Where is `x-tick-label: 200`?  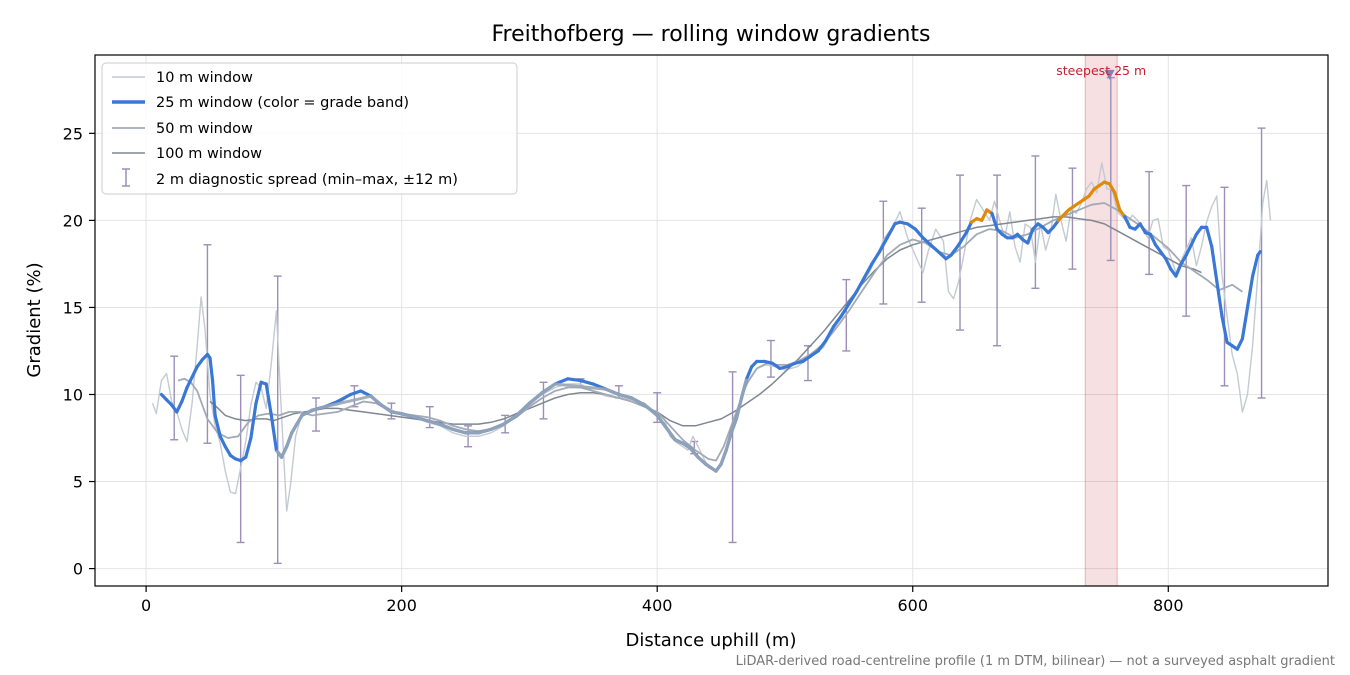 x-tick-label: 200 is located at coordinates (401, 605).